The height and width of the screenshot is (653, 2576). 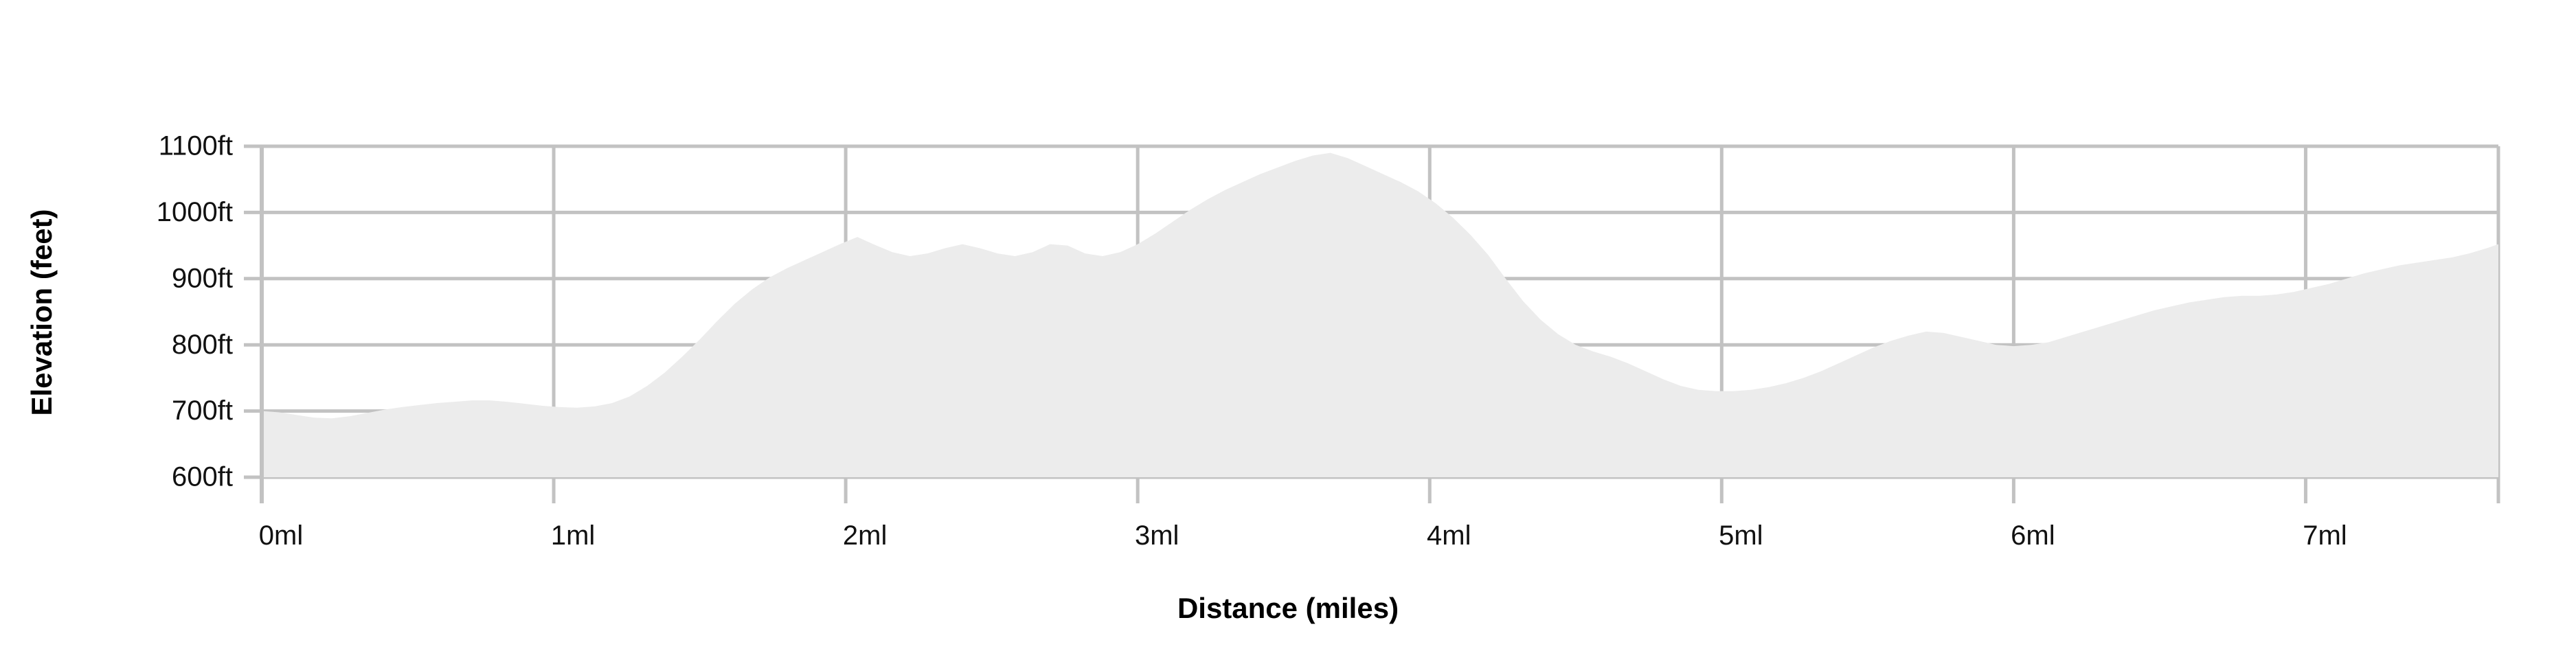 What do you see at coordinates (1741, 535) in the screenshot?
I see `x-tick-label: 5ml` at bounding box center [1741, 535].